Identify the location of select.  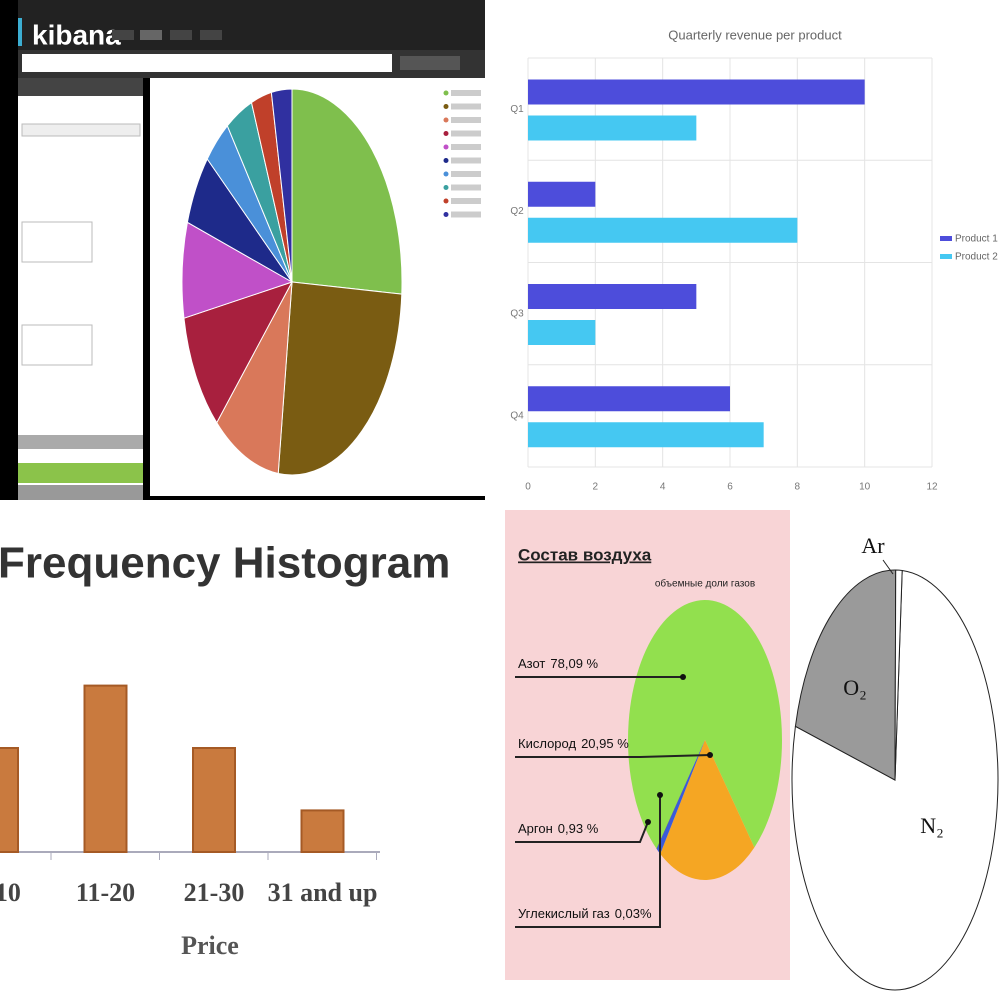
(81, 130).